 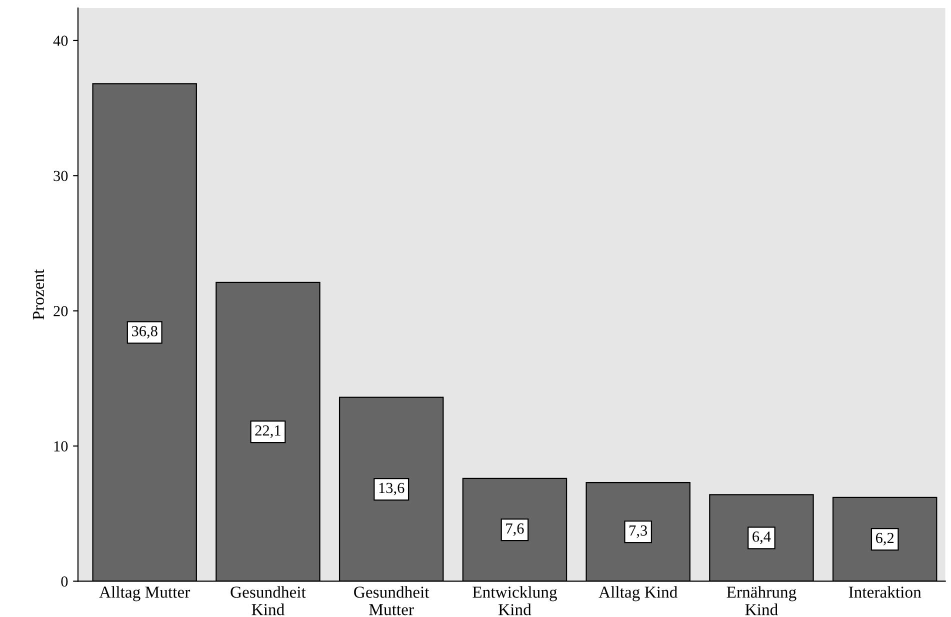 What do you see at coordinates (639, 531) in the screenshot?
I see `data-label: 7,3` at bounding box center [639, 531].